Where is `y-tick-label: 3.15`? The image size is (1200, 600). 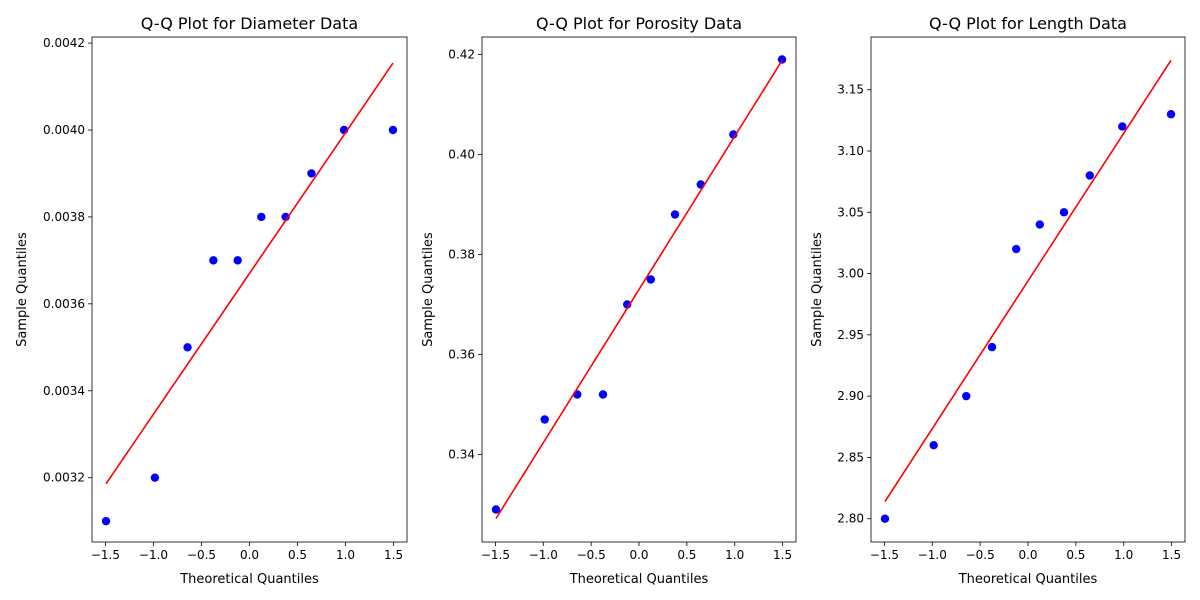 y-tick-label: 3.15 is located at coordinates (850, 90).